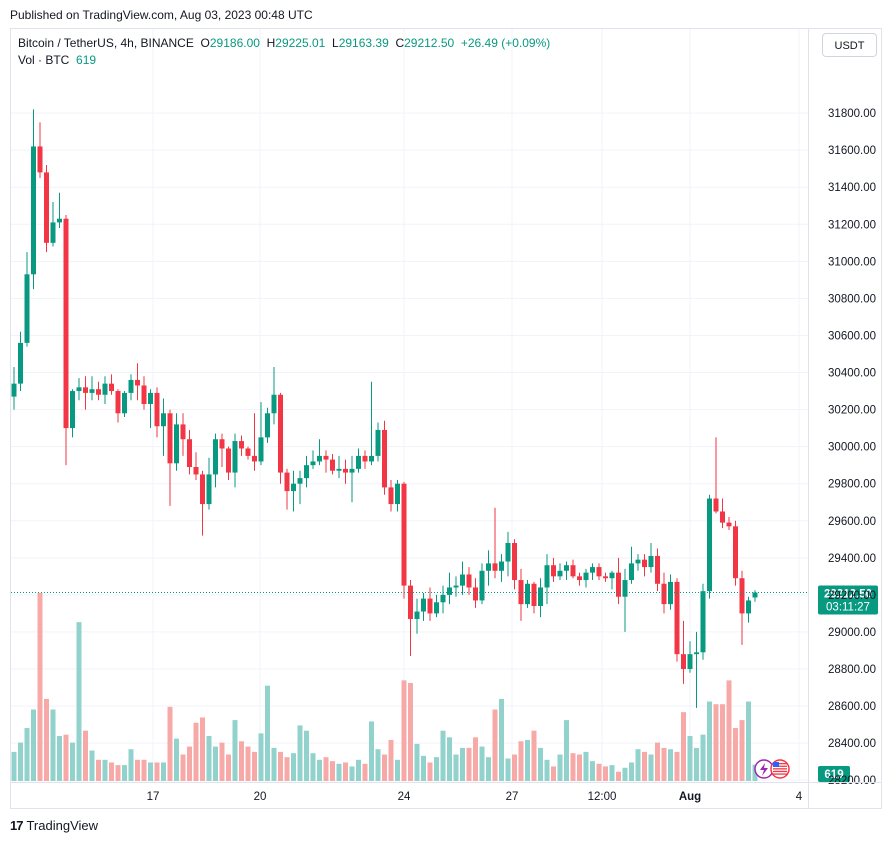 Image resolution: width=894 pixels, height=845 pixels. I want to click on last-price-label: 29212.50, so click(848, 595).